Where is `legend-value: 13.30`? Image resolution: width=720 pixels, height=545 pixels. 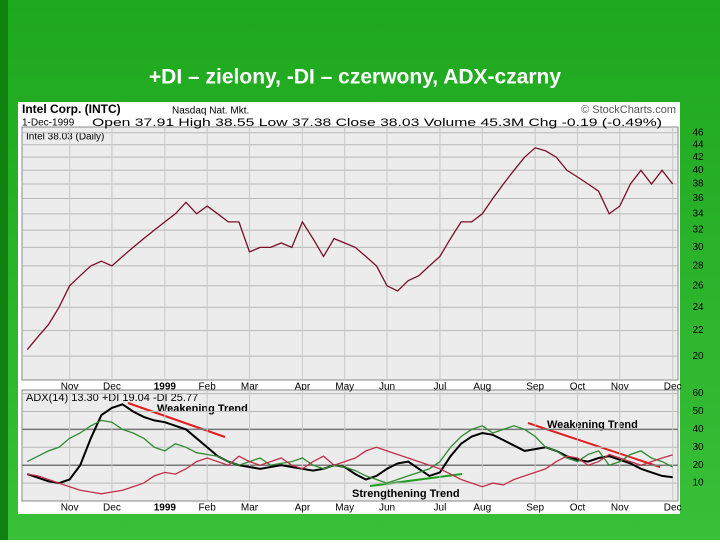
legend-value: 13.30 is located at coordinates (85, 398).